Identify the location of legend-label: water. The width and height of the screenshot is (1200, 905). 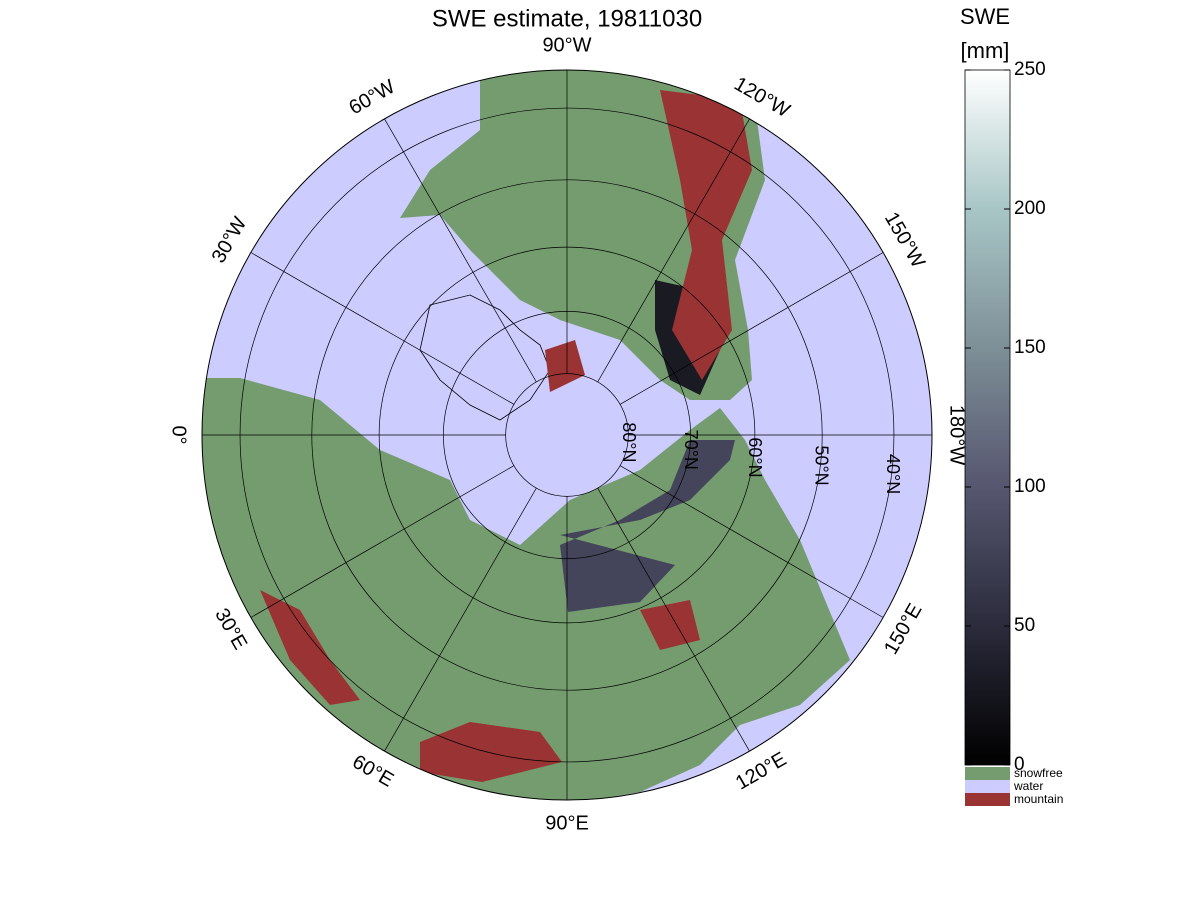
(1028, 786).